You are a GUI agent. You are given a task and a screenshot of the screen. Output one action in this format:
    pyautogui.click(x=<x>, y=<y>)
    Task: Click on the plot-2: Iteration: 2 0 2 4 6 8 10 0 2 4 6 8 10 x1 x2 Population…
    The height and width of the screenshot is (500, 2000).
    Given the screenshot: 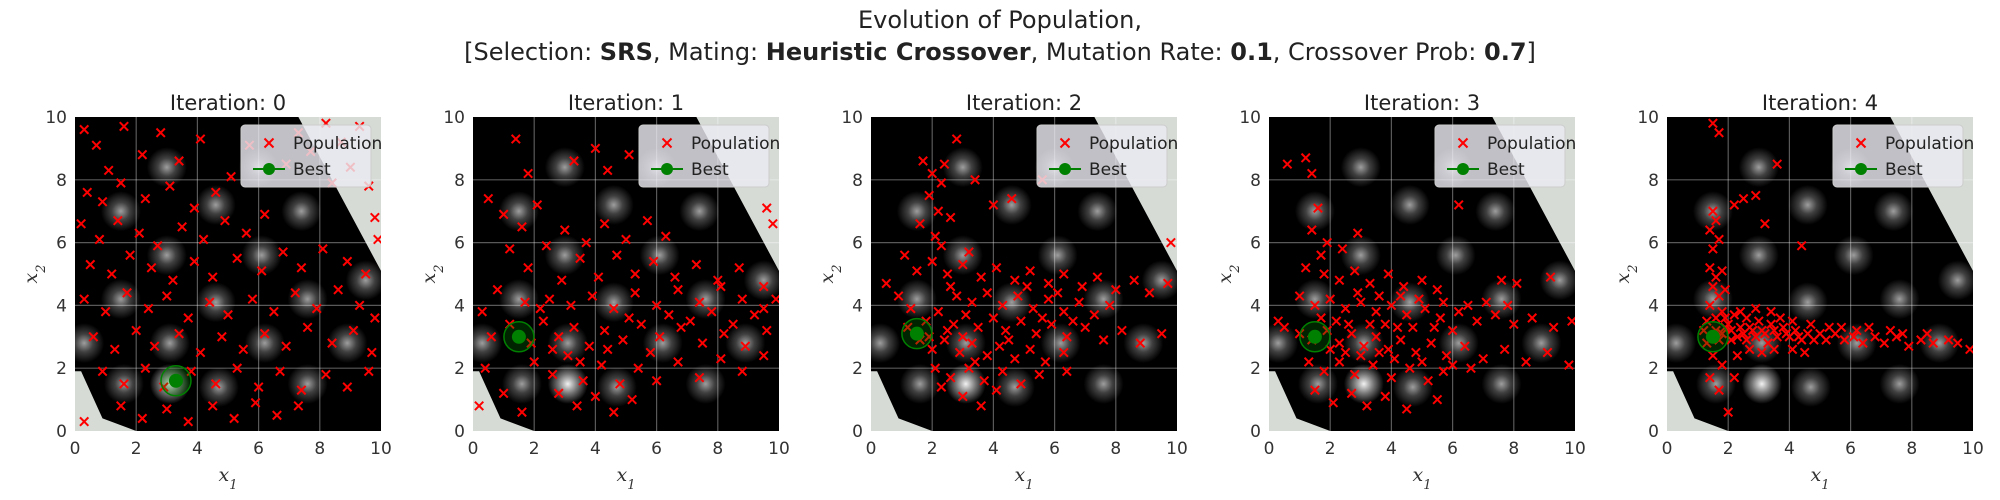 What is the action you would take?
    pyautogui.click(x=1002, y=292)
    